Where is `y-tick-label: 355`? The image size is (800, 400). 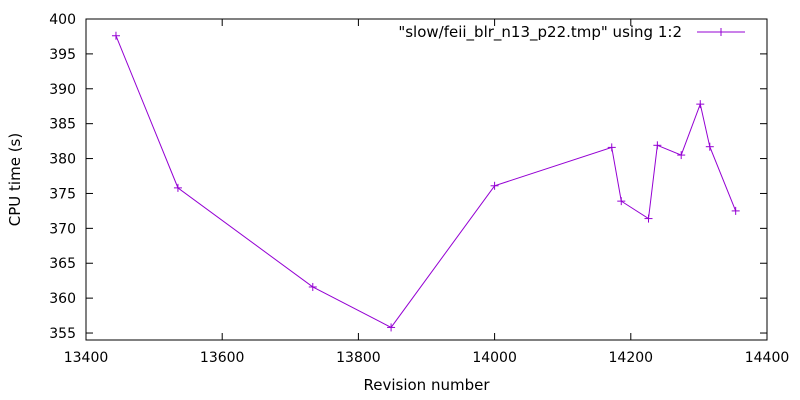 y-tick-label: 355 is located at coordinates (62, 334).